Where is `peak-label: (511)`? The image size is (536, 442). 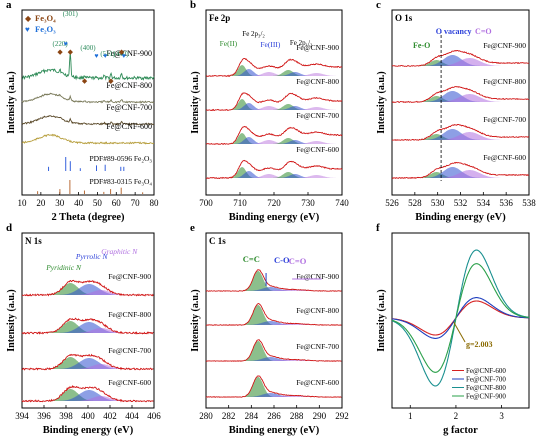
peak-label: (511) is located at coordinates (108, 54).